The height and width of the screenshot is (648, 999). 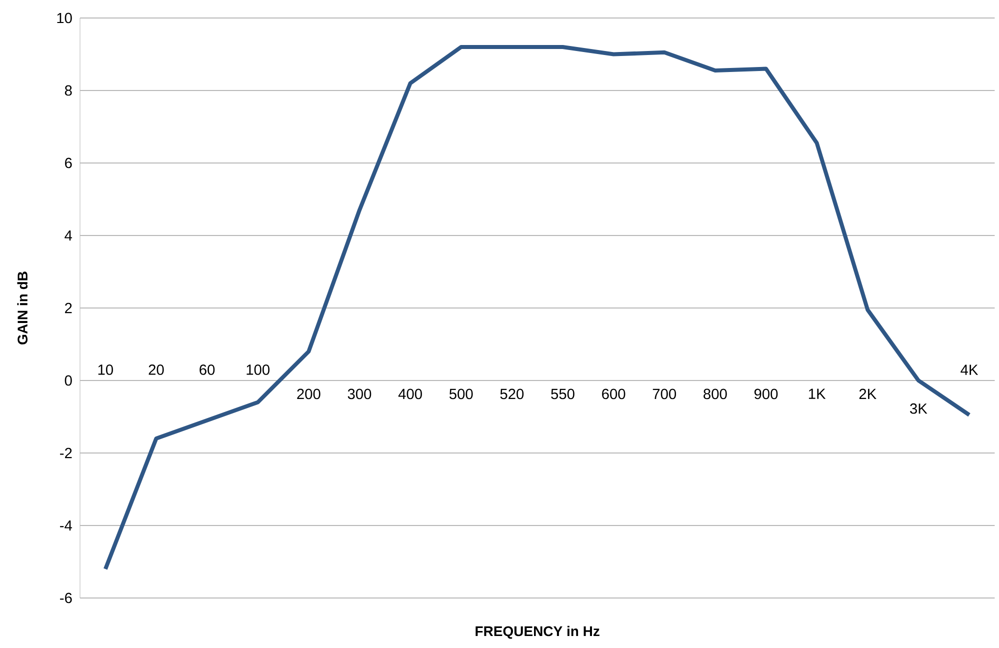 What do you see at coordinates (664, 394) in the screenshot?
I see `x-tick-label: 700` at bounding box center [664, 394].